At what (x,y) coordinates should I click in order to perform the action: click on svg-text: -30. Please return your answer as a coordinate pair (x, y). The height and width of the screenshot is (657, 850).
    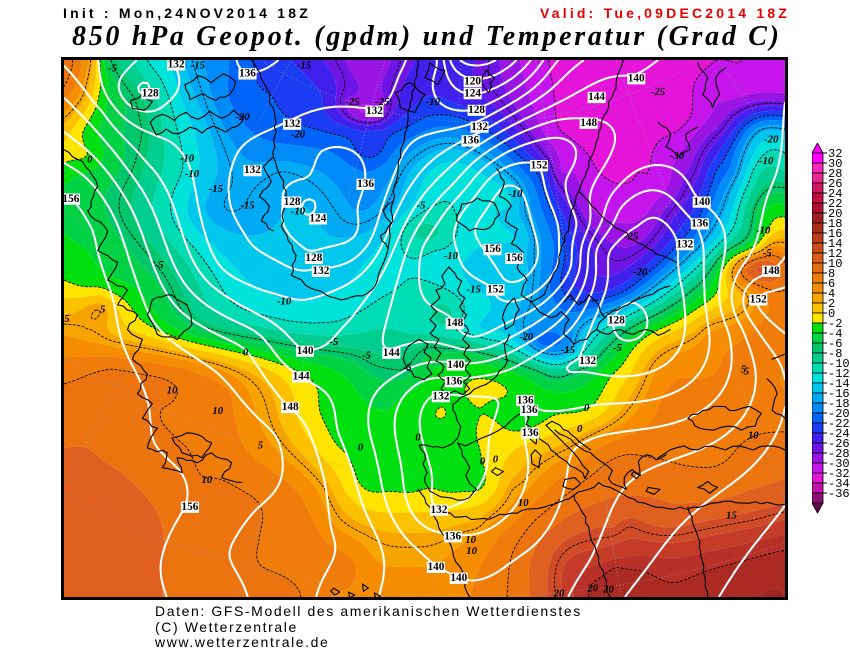
    Looking at the image, I should click on (839, 464).